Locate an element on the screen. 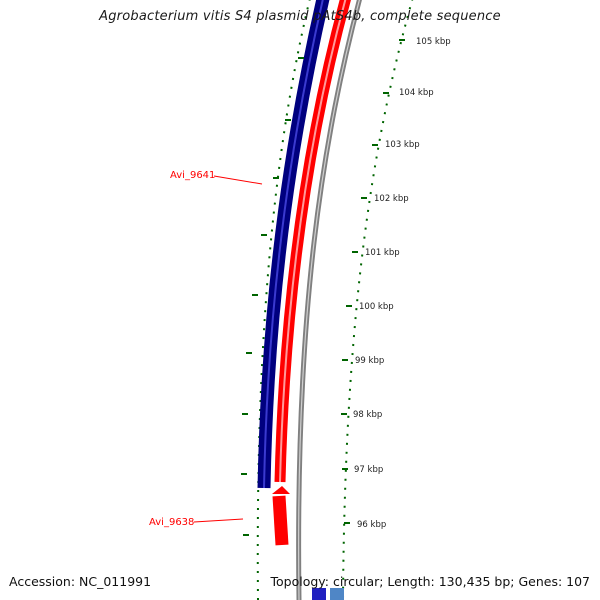 The image size is (600, 600). reverse-strand-highlight is located at coordinates (313, 241).